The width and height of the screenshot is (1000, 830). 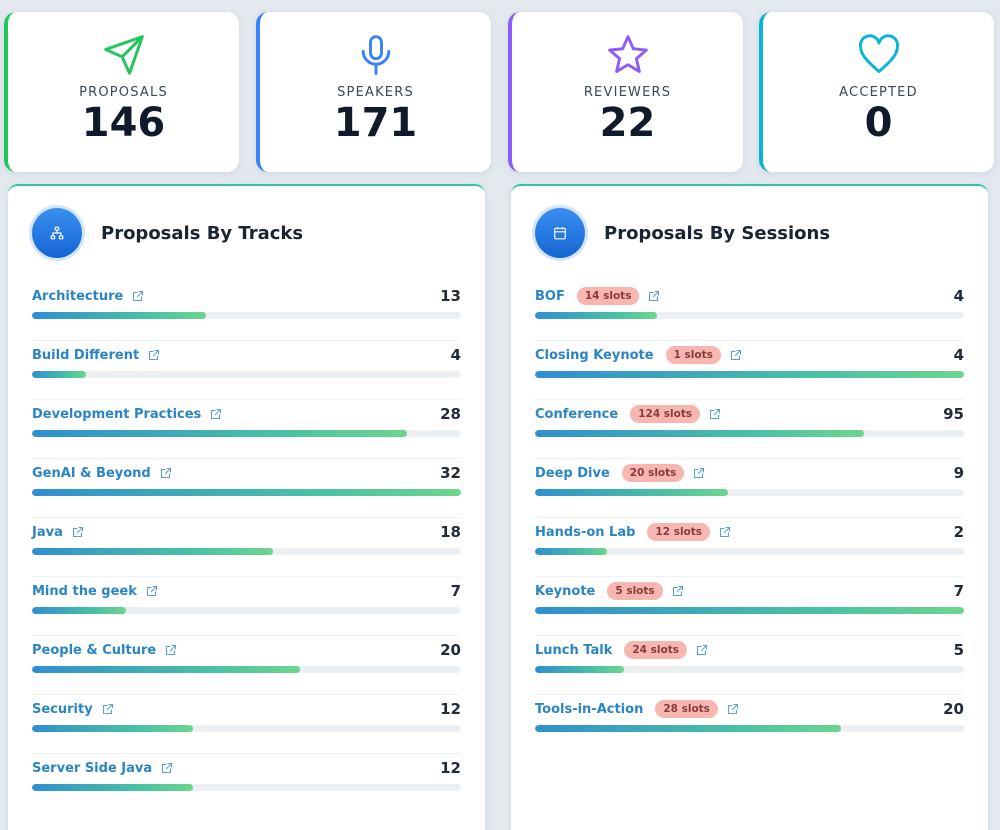 What do you see at coordinates (585, 532) in the screenshot?
I see `item-link: Hands-on Lab` at bounding box center [585, 532].